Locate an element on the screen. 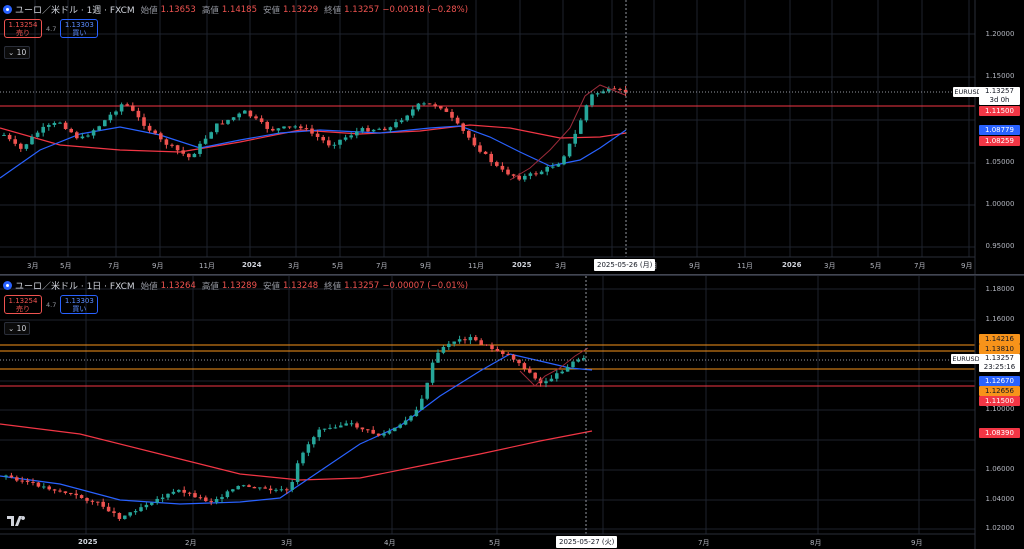  close-value: 1.13257 is located at coordinates (362, 285).